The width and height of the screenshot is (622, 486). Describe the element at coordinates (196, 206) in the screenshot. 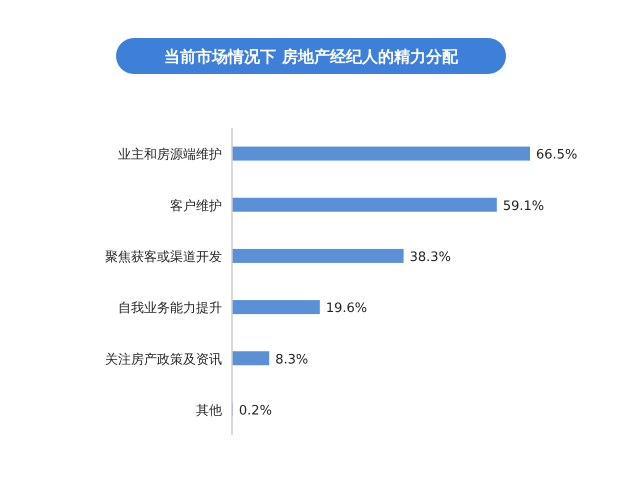

I see `y-tick-label: 客户维护` at that location.